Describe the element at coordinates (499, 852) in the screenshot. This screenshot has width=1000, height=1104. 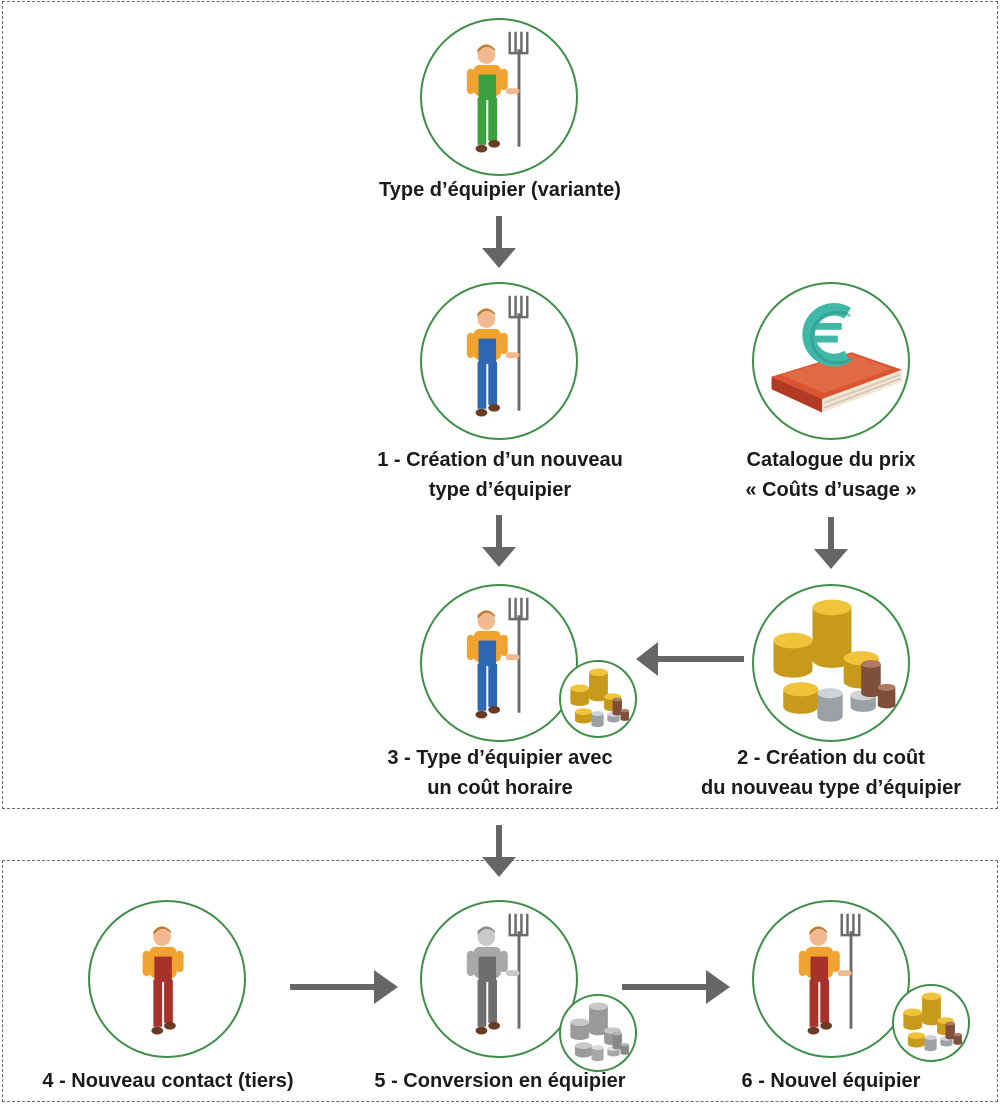
I see `arrow-top-to-bottom` at that location.